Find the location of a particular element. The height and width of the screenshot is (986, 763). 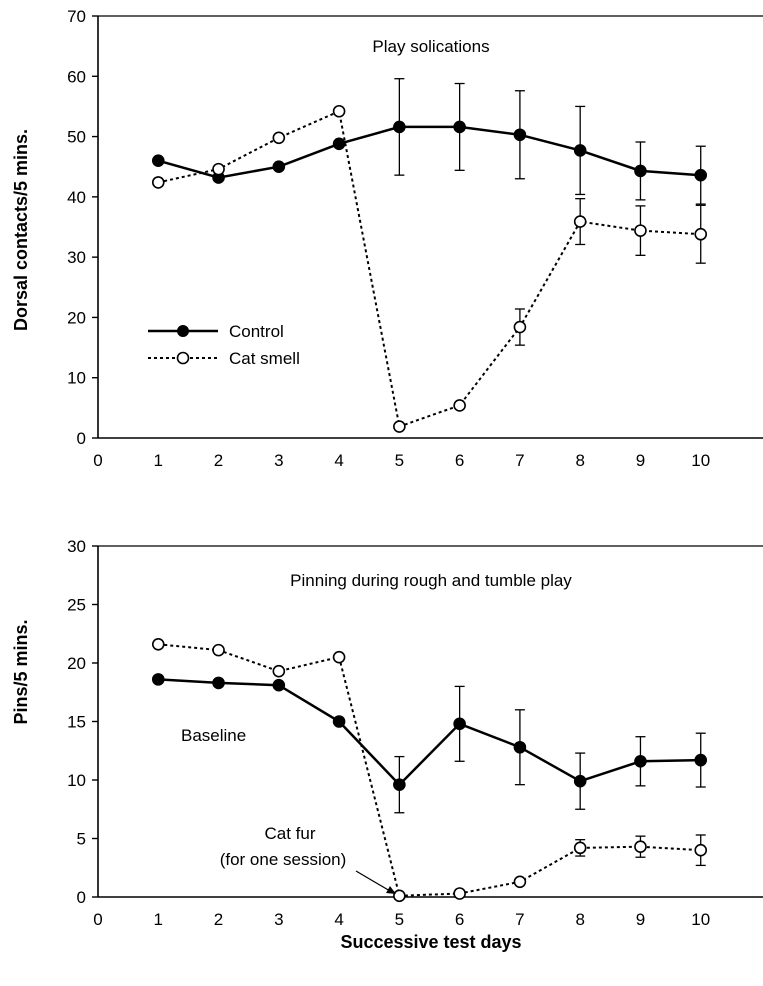

panel-title: Play solications is located at coordinates (430, 46).